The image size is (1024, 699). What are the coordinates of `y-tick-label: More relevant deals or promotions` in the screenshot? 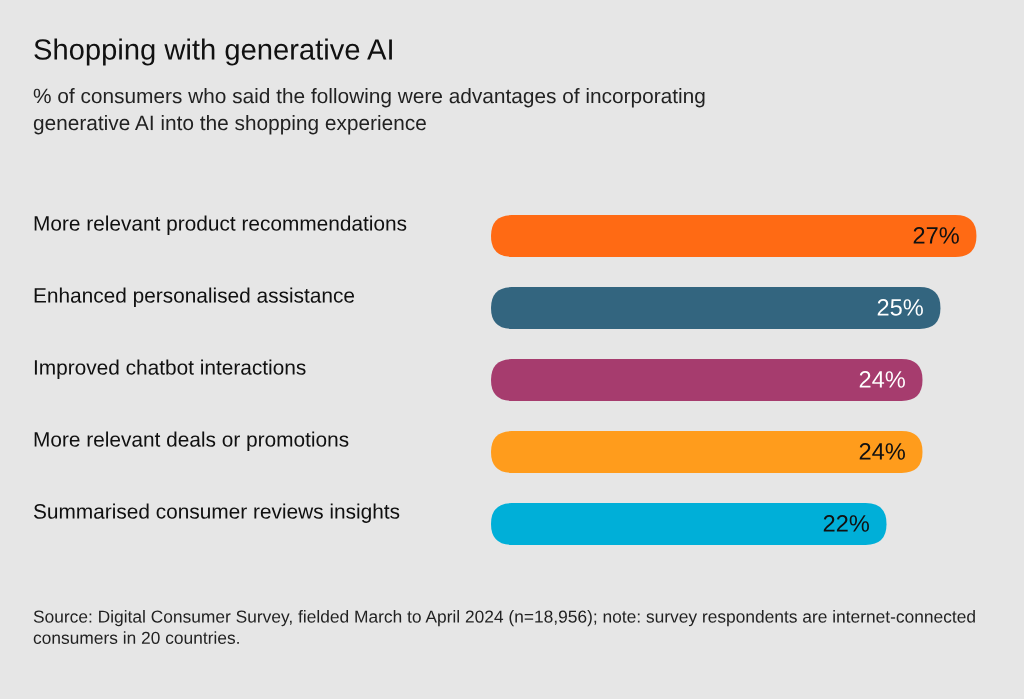 It's located at (191, 441).